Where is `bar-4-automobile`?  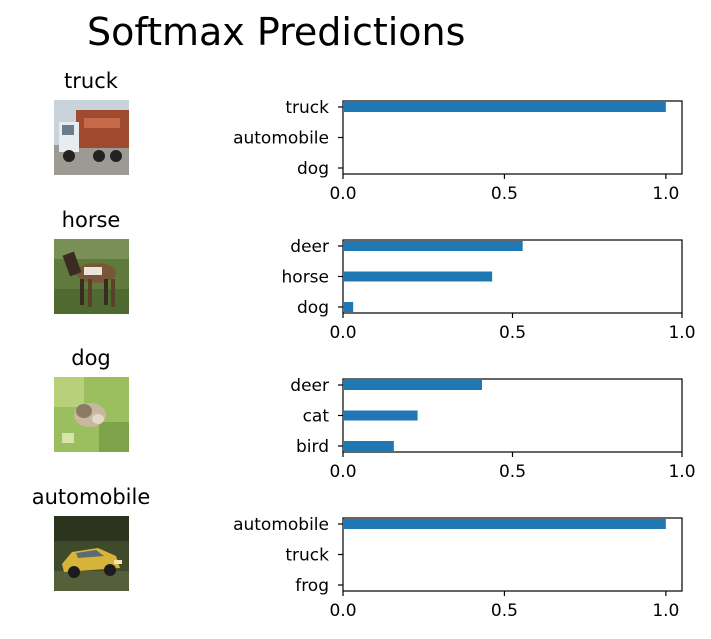
bar-4-automobile is located at coordinates (504, 524).